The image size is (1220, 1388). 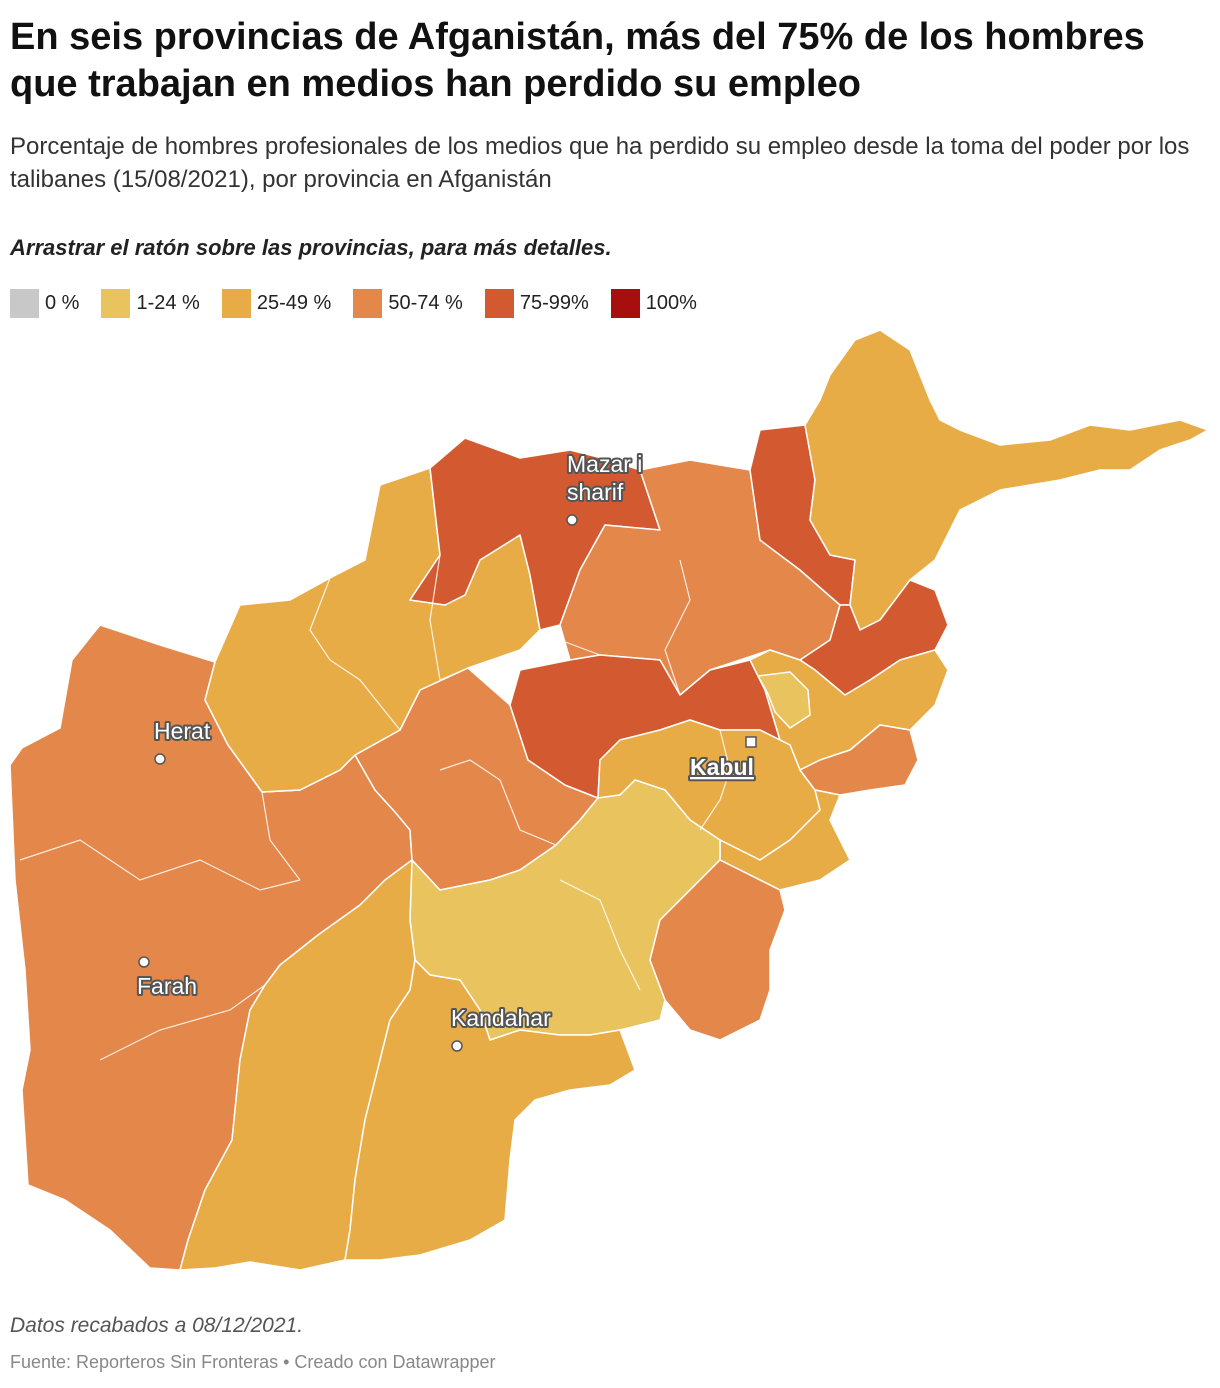 I want to click on legend-item-50-74: 50-74 %, so click(x=408, y=303).